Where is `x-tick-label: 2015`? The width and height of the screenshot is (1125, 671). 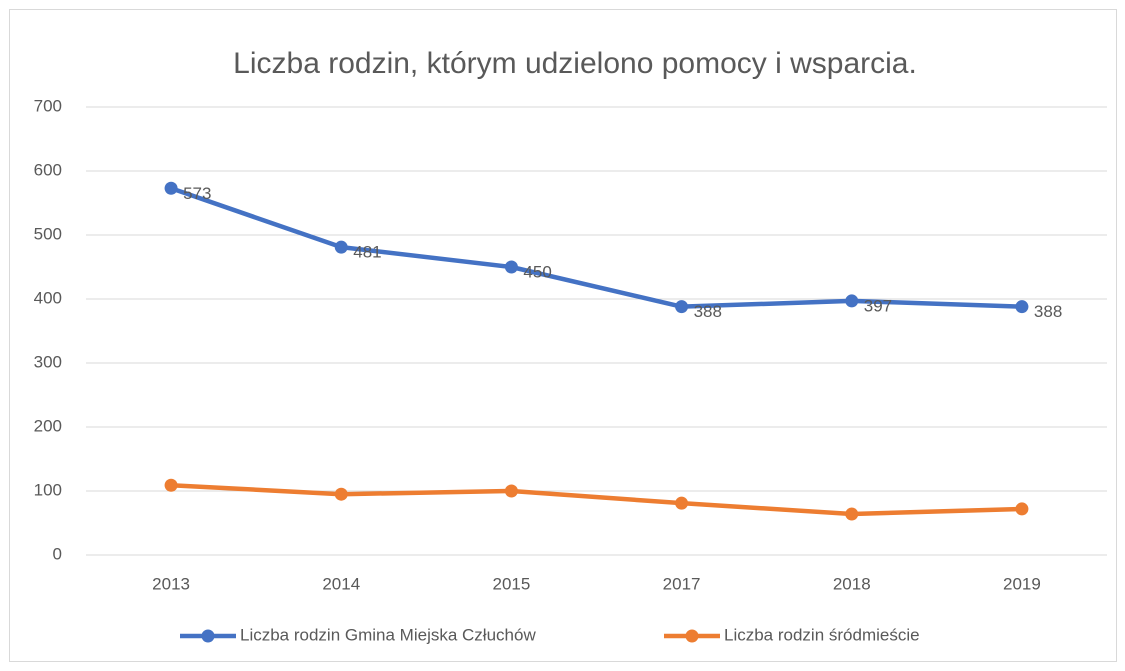
x-tick-label: 2015 is located at coordinates (512, 583).